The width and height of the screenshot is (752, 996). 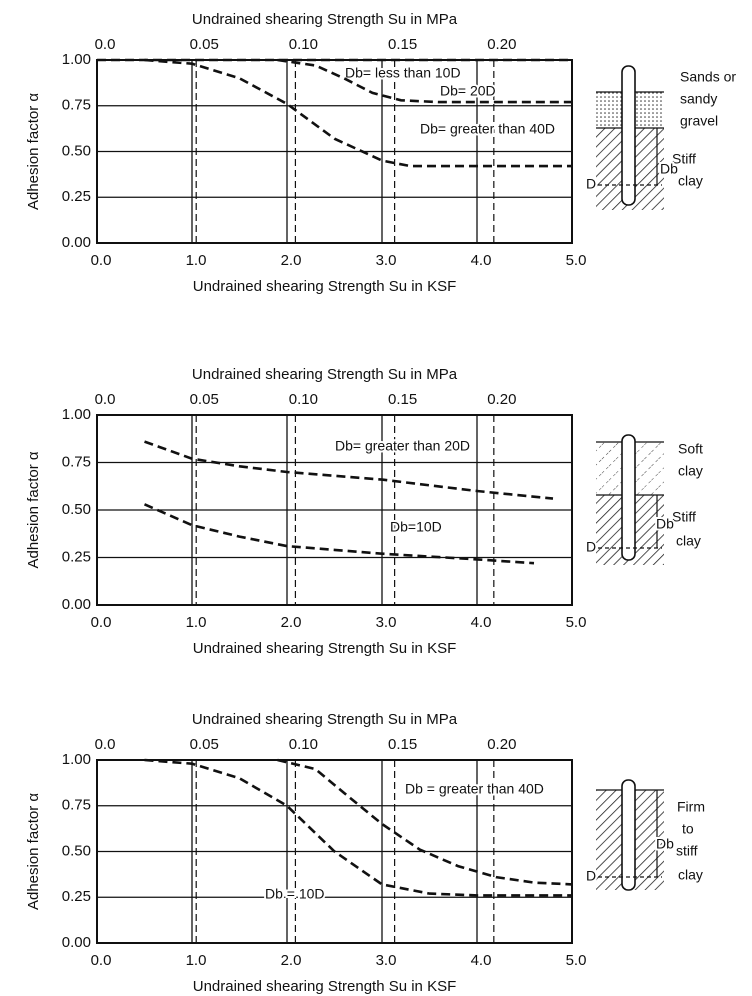 What do you see at coordinates (698, 99) in the screenshot?
I see `sketch-label: sandy` at bounding box center [698, 99].